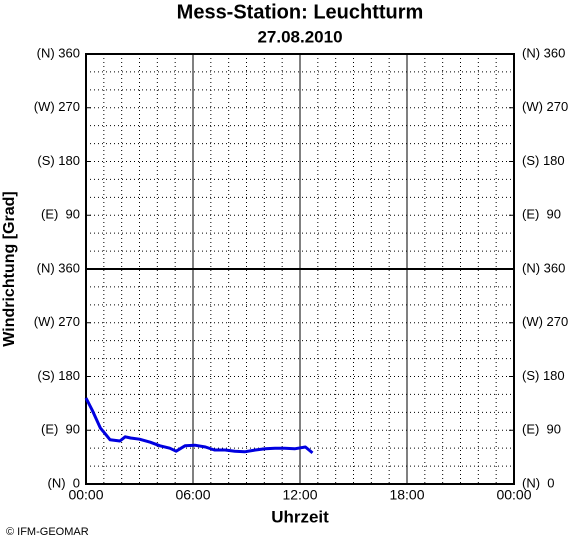  What do you see at coordinates (300, 516) in the screenshot?
I see `x-axis-label: Uhrzeit` at bounding box center [300, 516].